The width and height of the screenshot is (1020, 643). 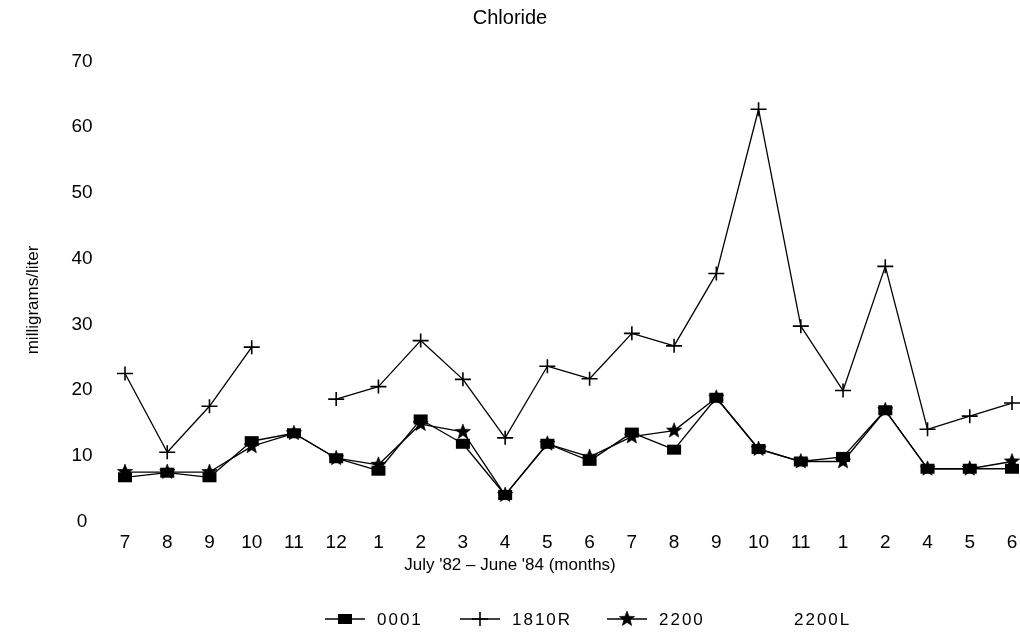 I want to click on y-tick-label: 50, so click(x=82, y=192).